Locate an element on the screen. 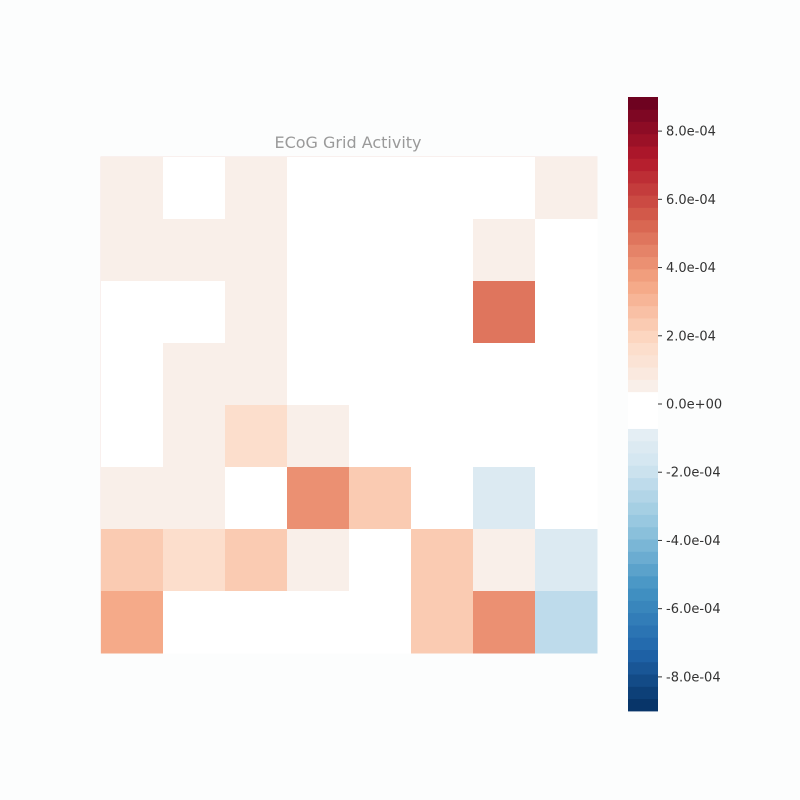 The width and height of the screenshot is (800, 800). heatmap-cell-r5-c6 is located at coordinates (504, 498).